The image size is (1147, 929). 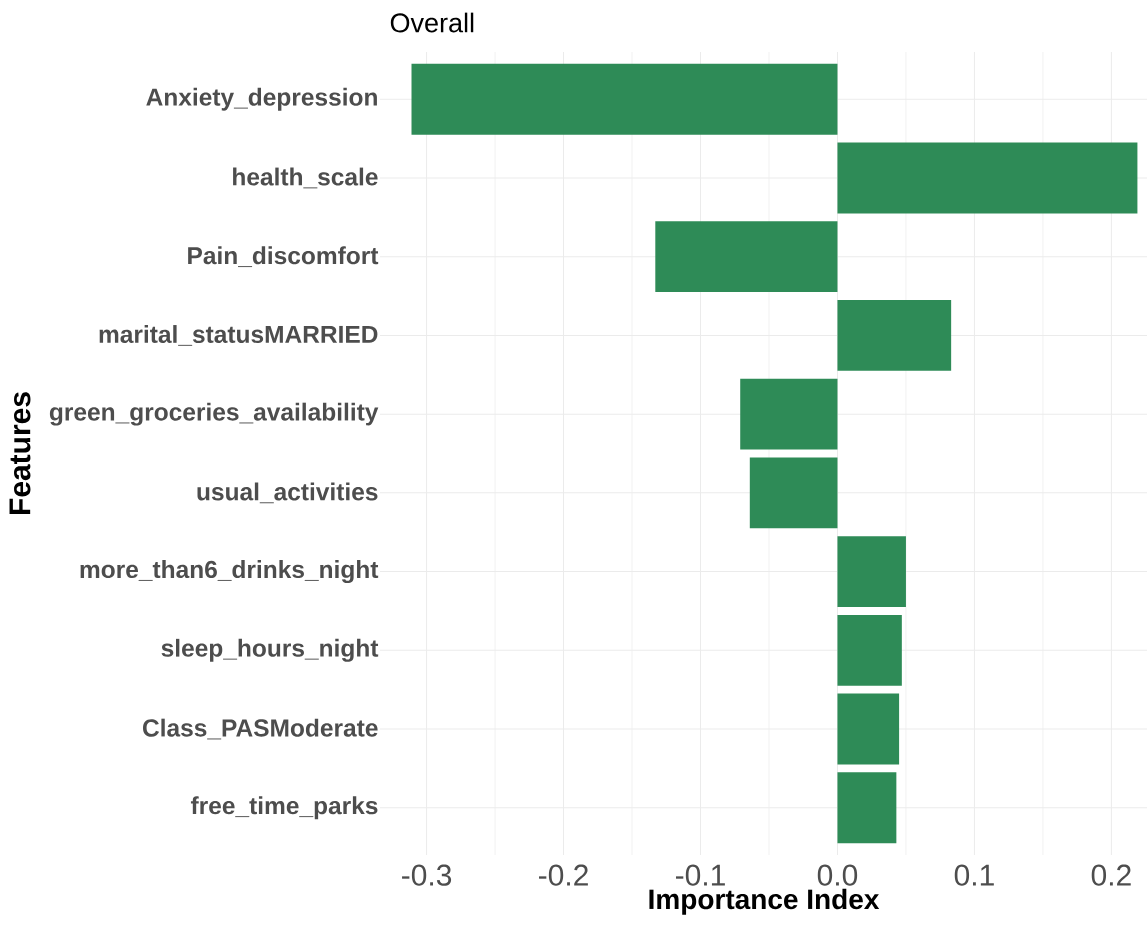 I want to click on y-tick-label: free_time_parks, so click(x=284, y=808).